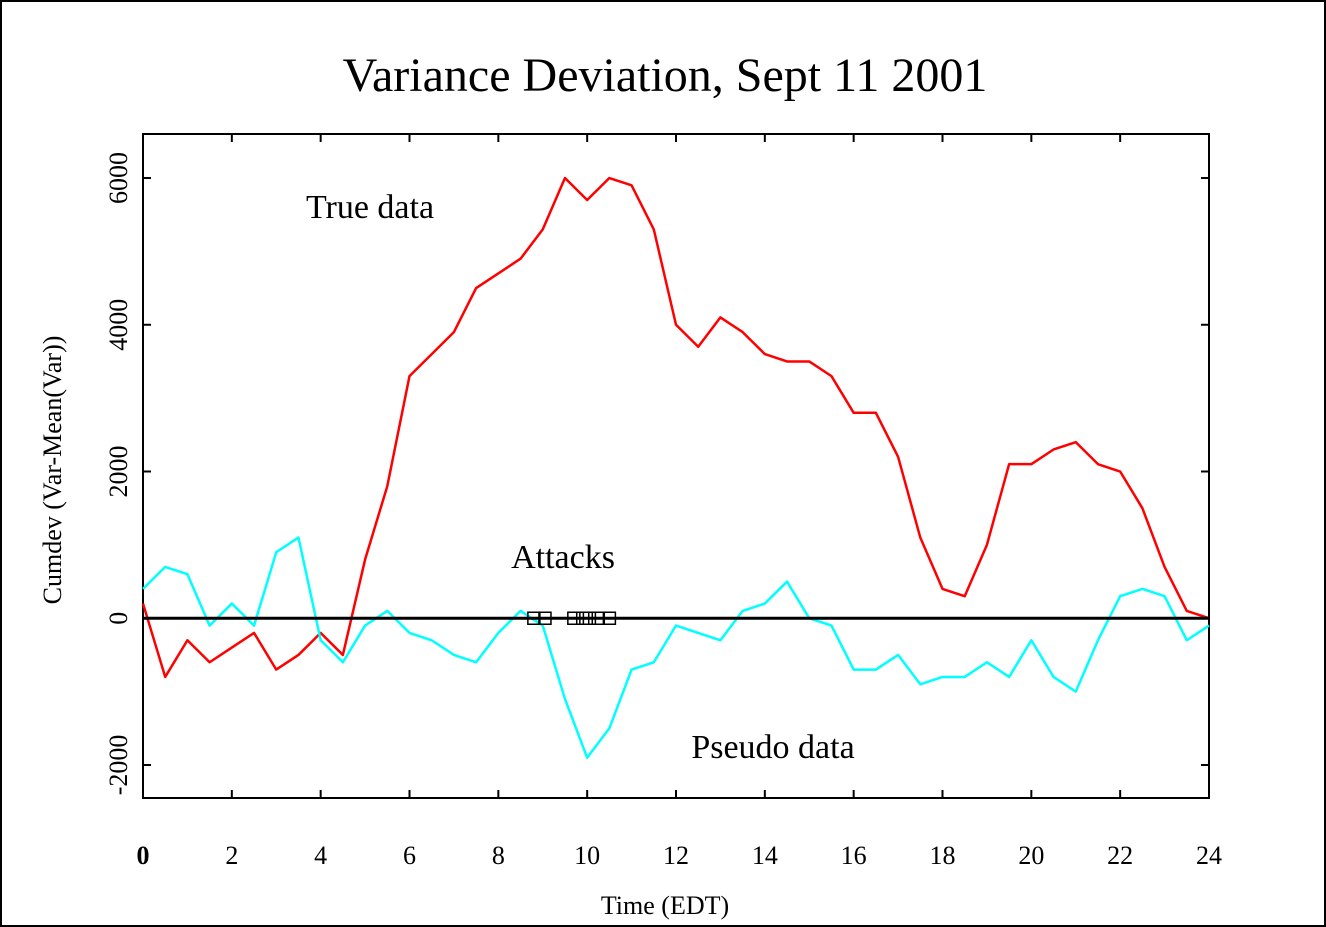  I want to click on x-tick-label: 6, so click(409, 855).